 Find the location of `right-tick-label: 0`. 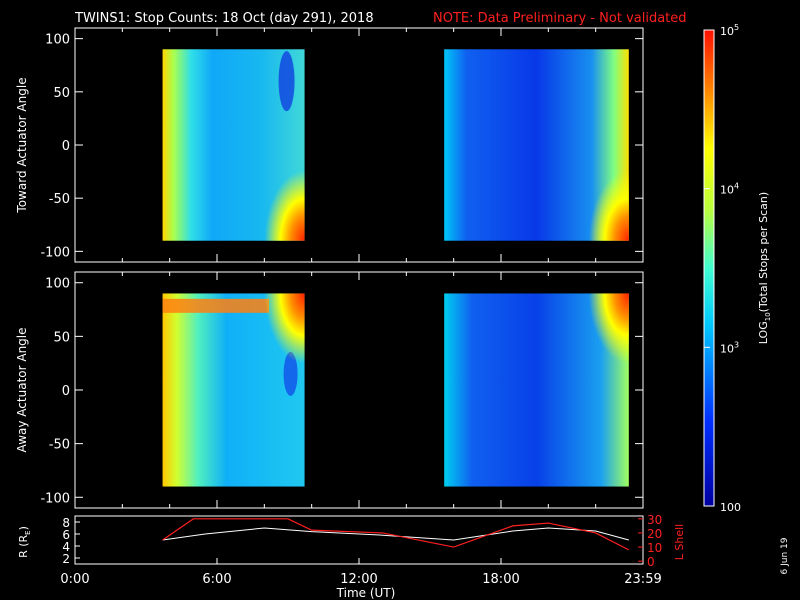

right-tick-label: 0 is located at coordinates (651, 562).